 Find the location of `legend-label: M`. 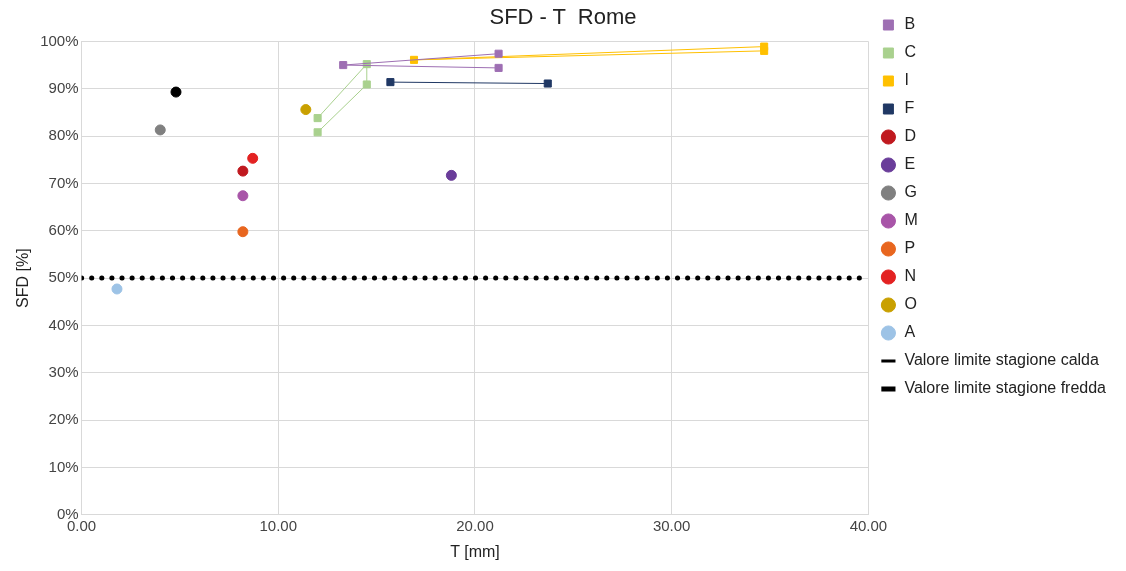

legend-label: M is located at coordinates (911, 220).